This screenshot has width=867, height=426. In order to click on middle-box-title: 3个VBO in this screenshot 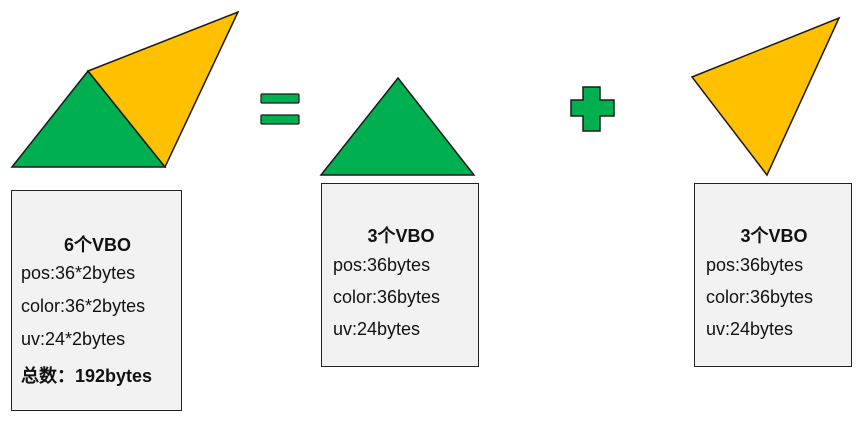, I will do `click(401, 236)`.